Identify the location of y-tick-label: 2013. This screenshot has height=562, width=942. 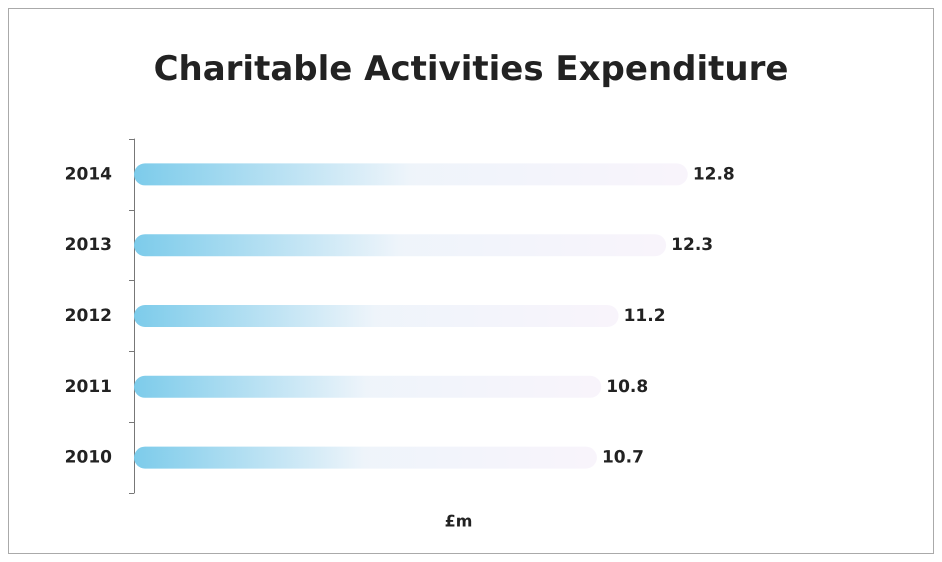
(88, 245).